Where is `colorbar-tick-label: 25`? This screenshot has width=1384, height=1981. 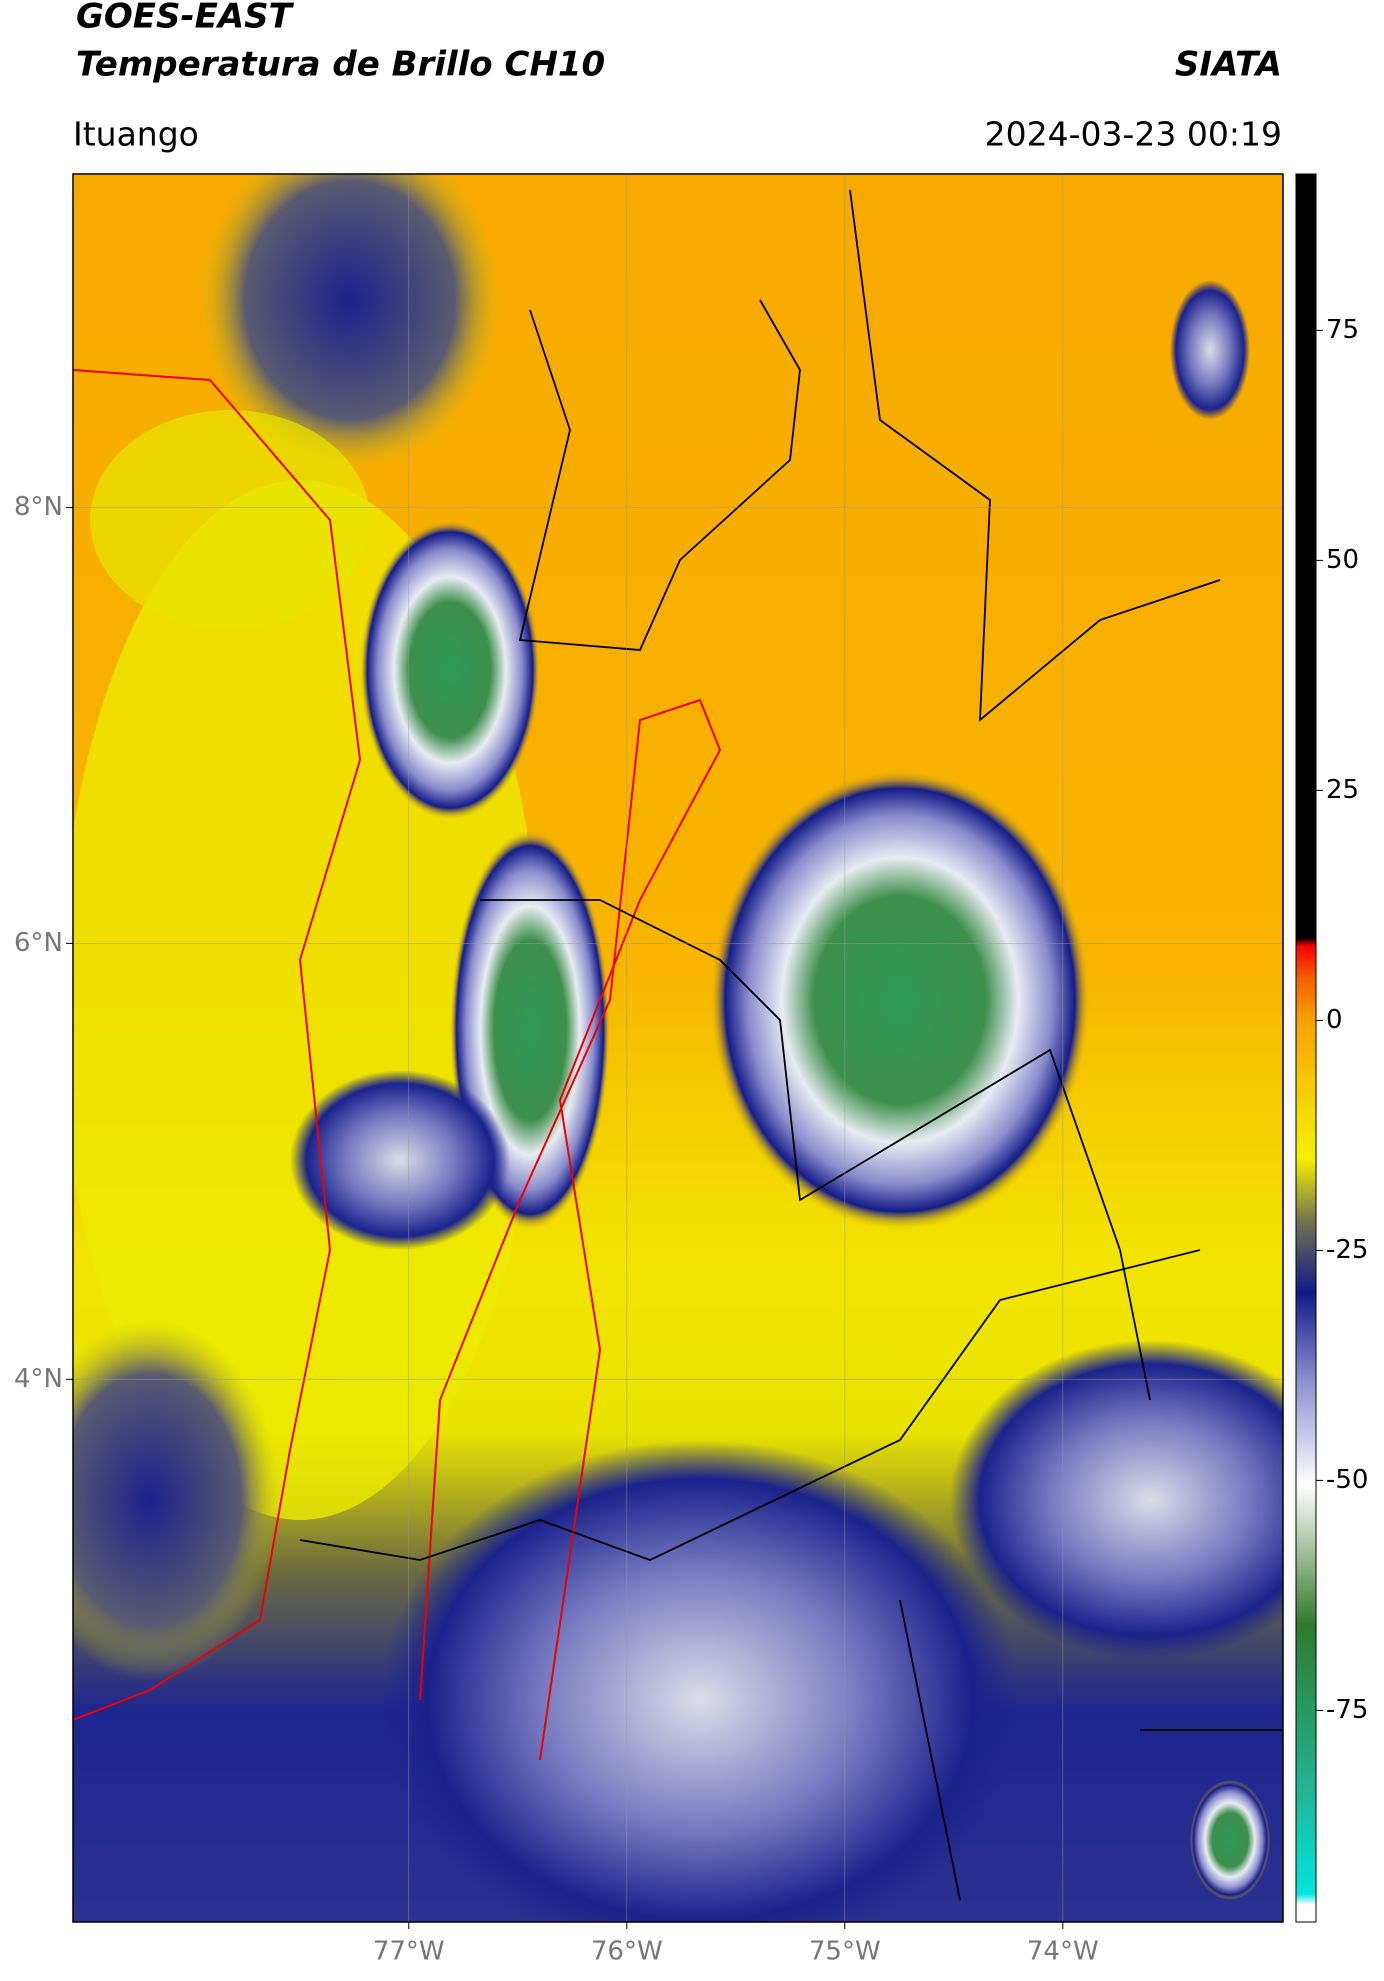
colorbar-tick-label: 25 is located at coordinates (1342, 790).